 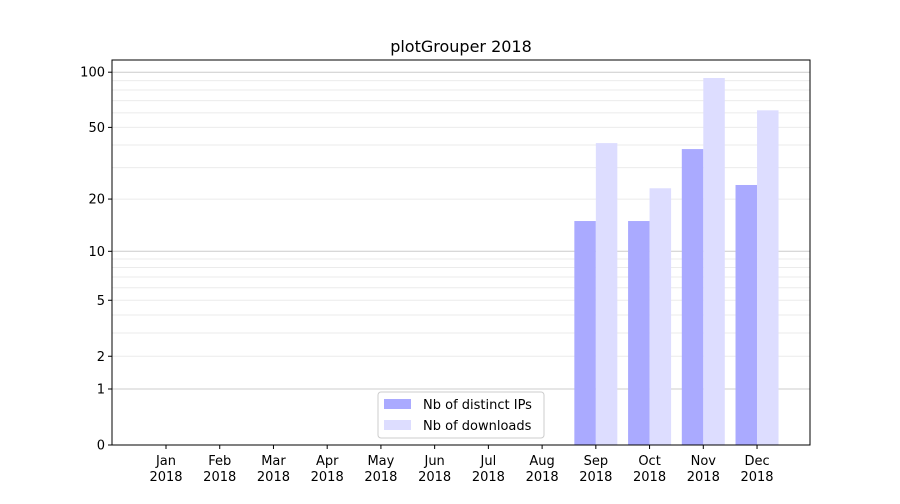 What do you see at coordinates (756, 461) in the screenshot?
I see `x-tick-label: Dec` at bounding box center [756, 461].